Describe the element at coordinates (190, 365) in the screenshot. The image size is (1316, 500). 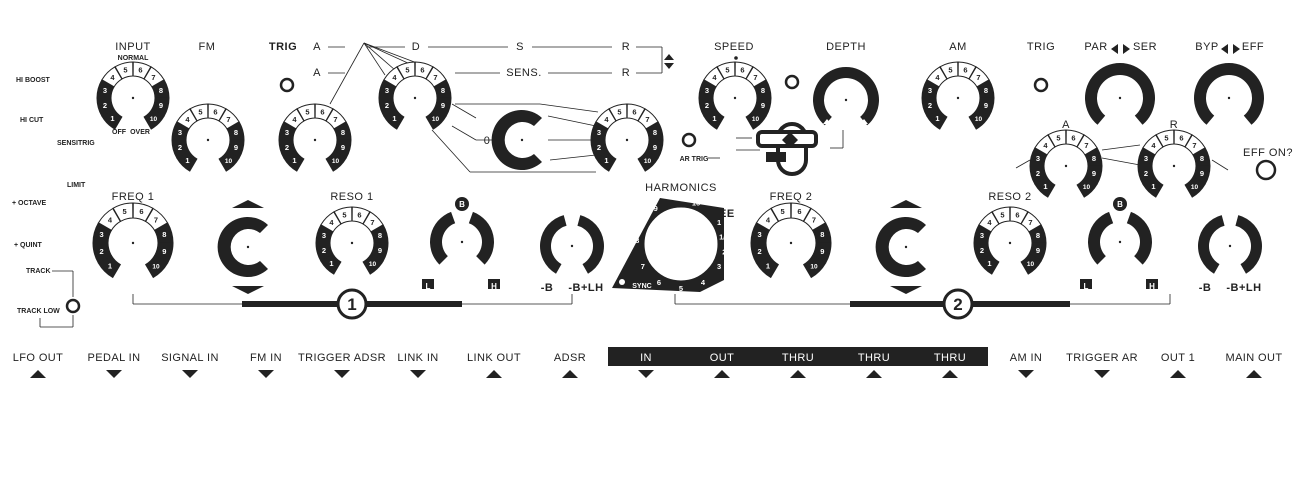
I see `jack-2: SIGNAL IN` at that location.